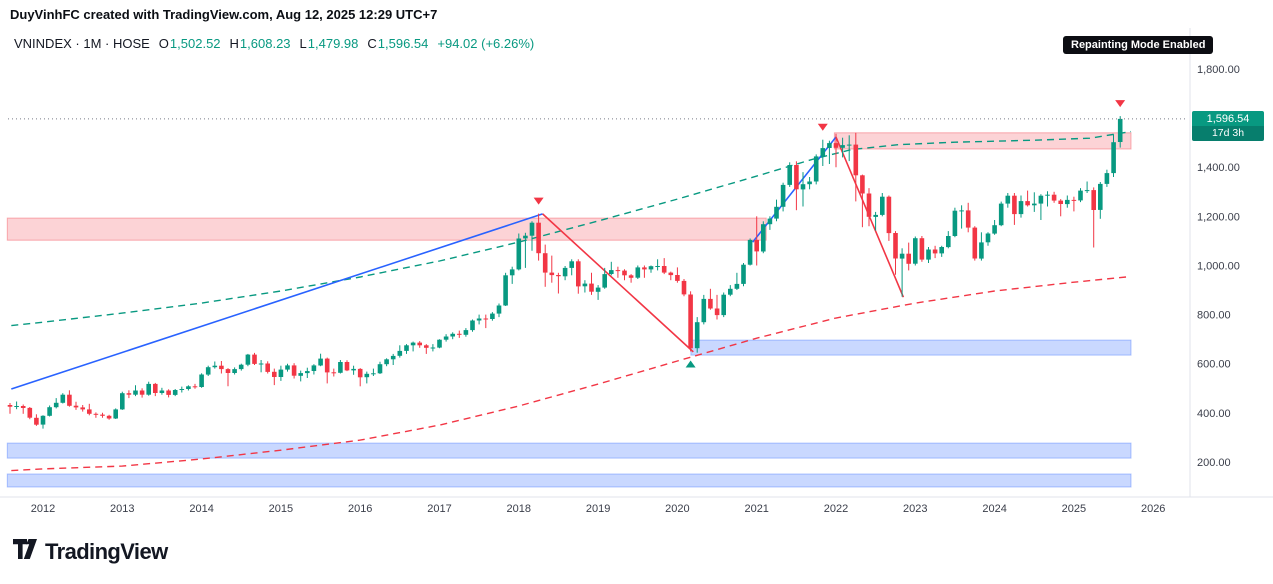 Image resolution: width=1273 pixels, height=584 pixels. I want to click on ohlc-high: H1,608.23, so click(260, 43).